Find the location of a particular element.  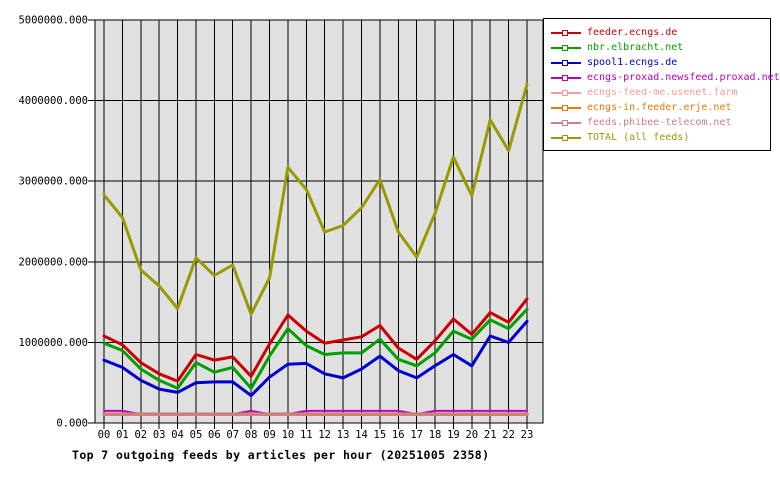

legend-item-ecngs-in-feeder-erje-net: ecngs-in.feeder.erje.net is located at coordinates (657, 107).